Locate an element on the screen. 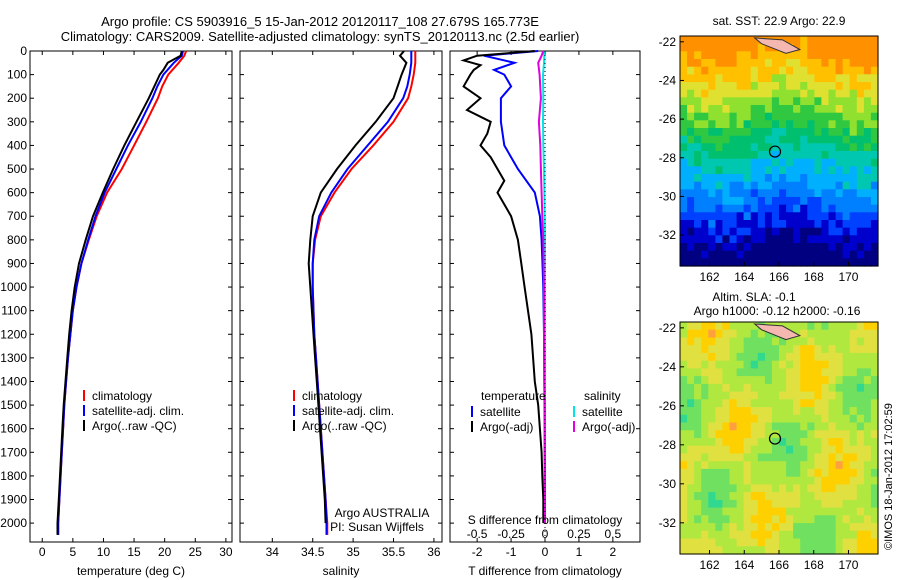 This screenshot has height=580, width=900. legend-label: satellite-adj. clim. is located at coordinates (138, 411).